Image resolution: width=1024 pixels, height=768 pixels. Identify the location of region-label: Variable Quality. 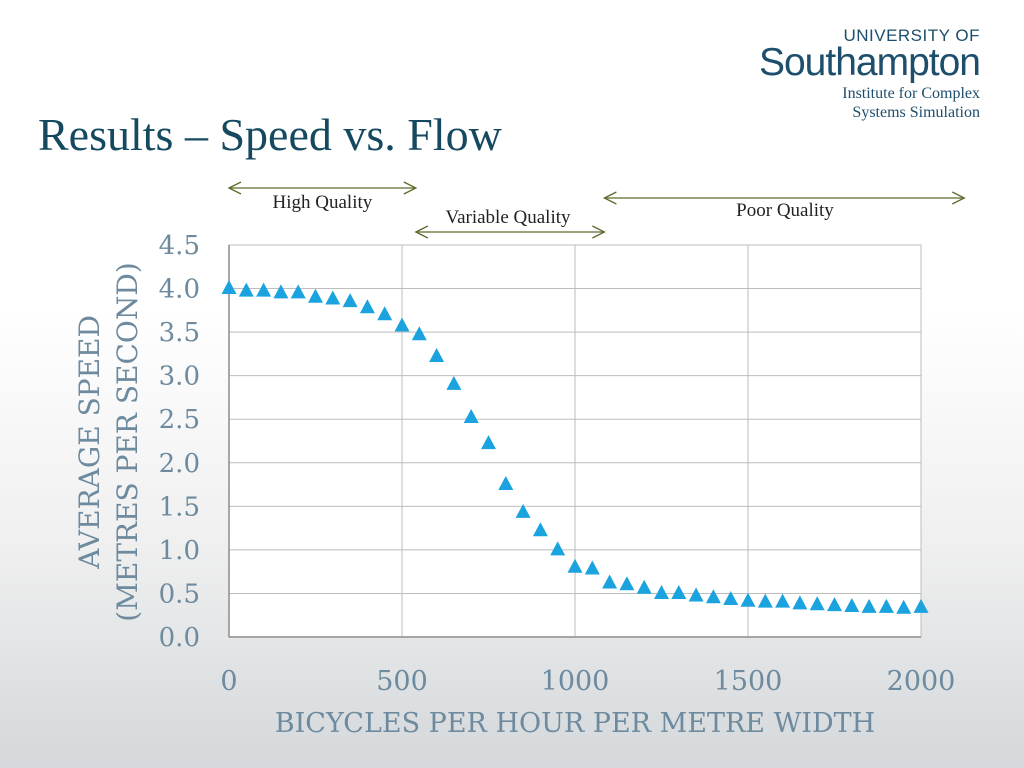
(508, 217).